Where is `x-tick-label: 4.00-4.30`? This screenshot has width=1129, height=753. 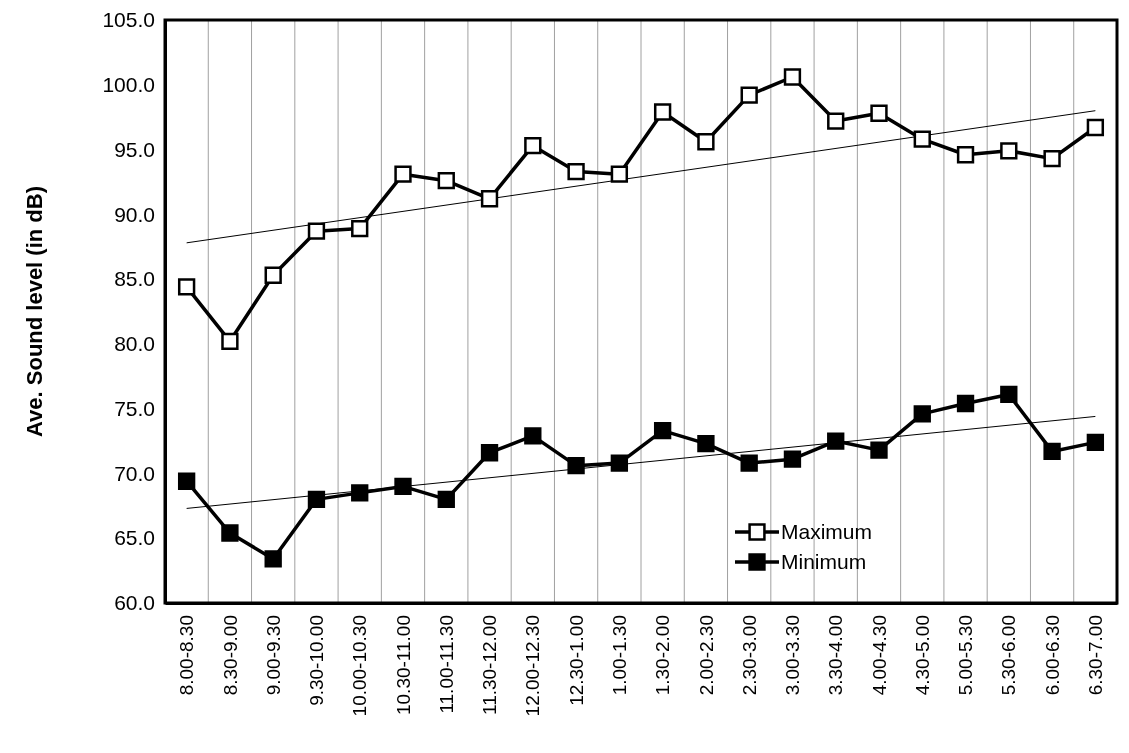 x-tick-label: 4.00-4.30 is located at coordinates (879, 655).